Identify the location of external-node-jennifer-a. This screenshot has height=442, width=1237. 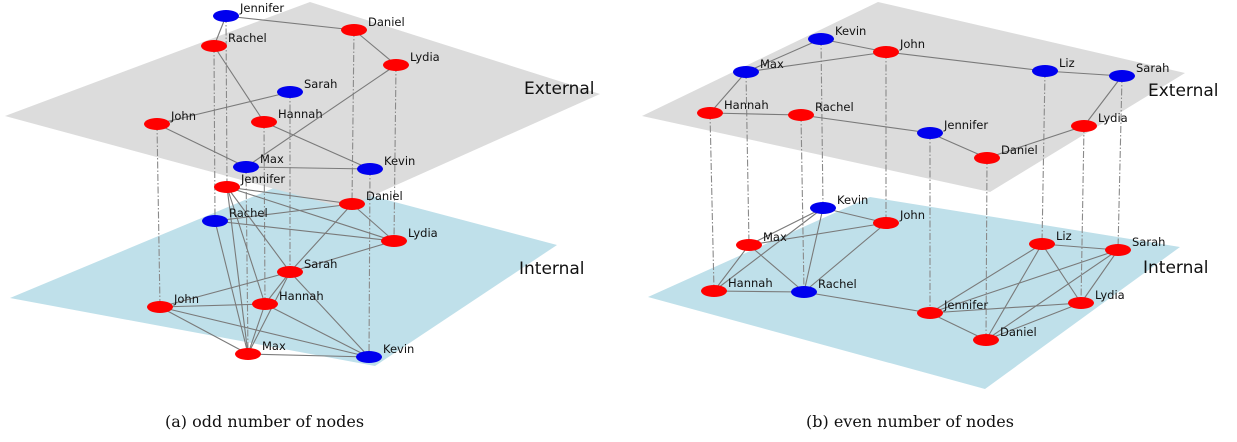
(226, 16).